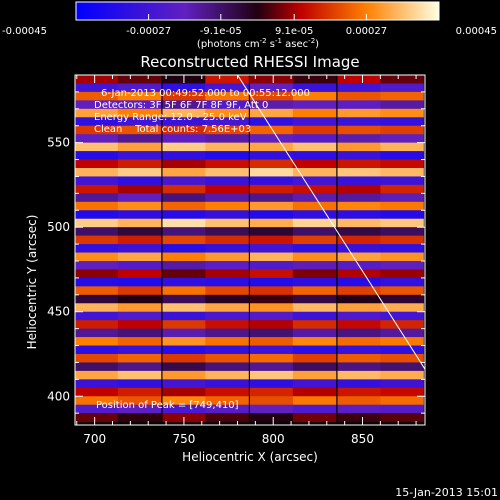  I want to click on annotation-energy-range: Energy Range: 12.0 - 25.0 keV, so click(170, 117).